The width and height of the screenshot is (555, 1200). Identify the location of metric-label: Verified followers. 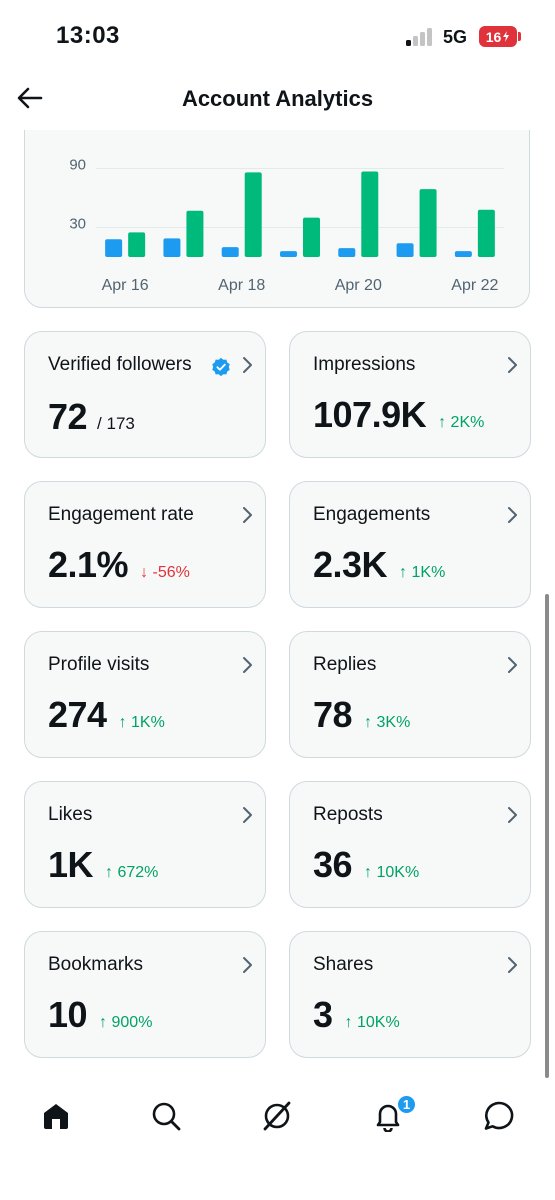
(120, 364).